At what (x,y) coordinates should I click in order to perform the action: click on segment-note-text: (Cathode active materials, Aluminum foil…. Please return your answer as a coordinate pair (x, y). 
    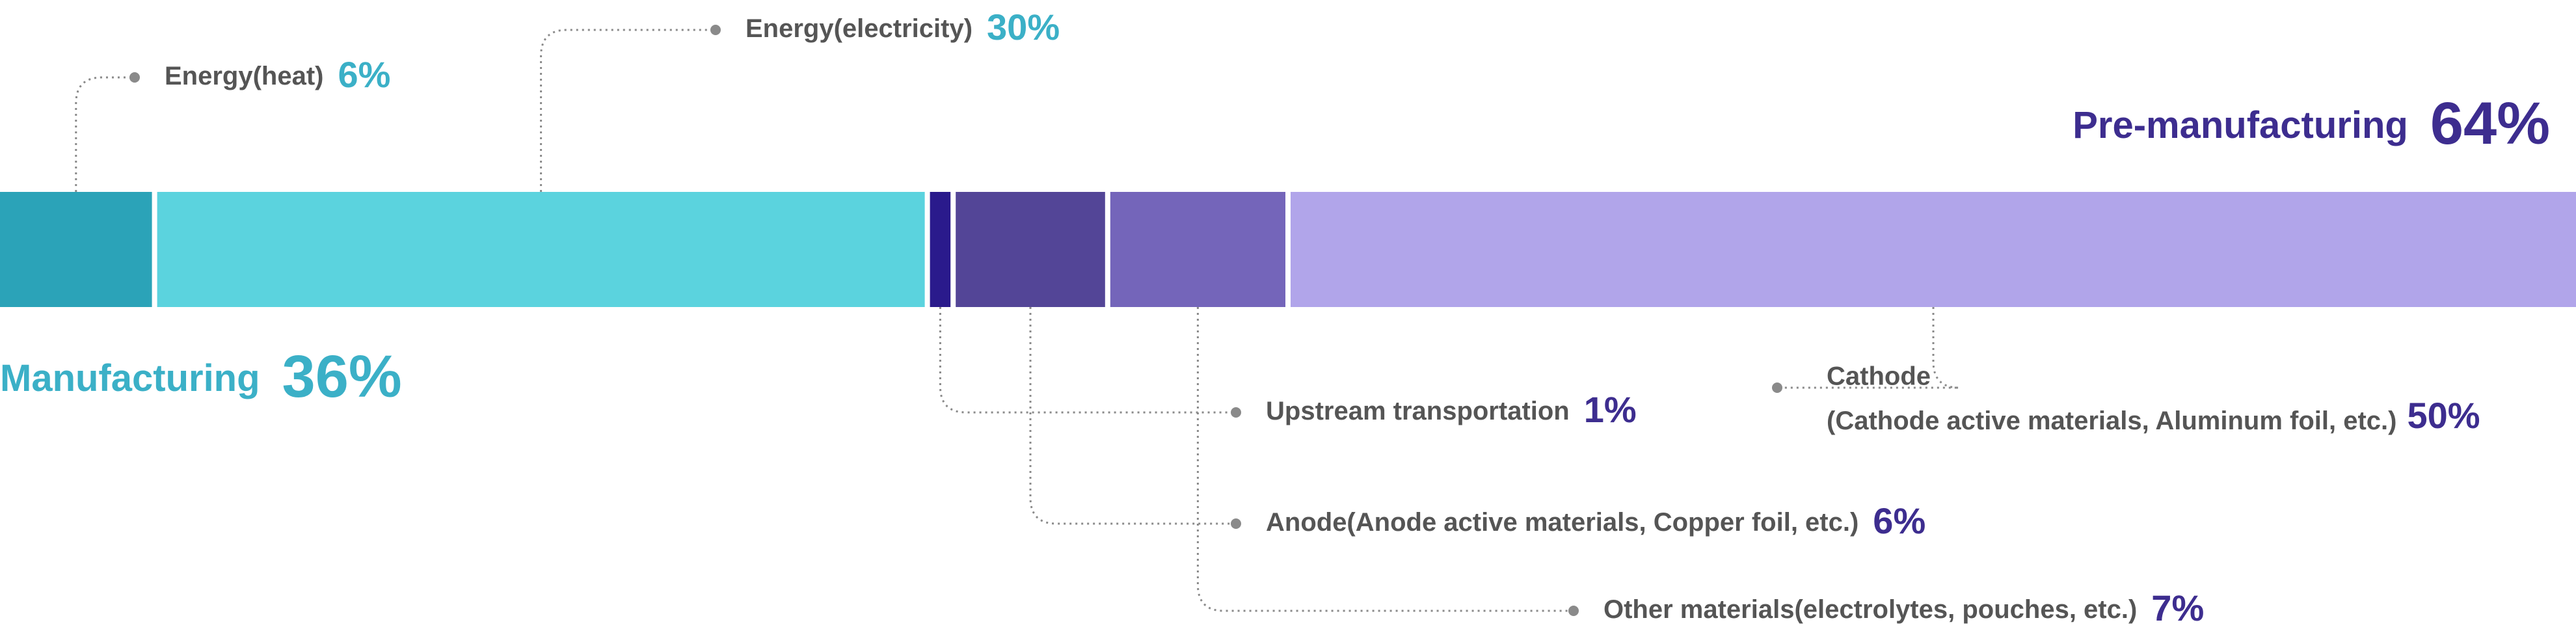
    Looking at the image, I should click on (2111, 421).